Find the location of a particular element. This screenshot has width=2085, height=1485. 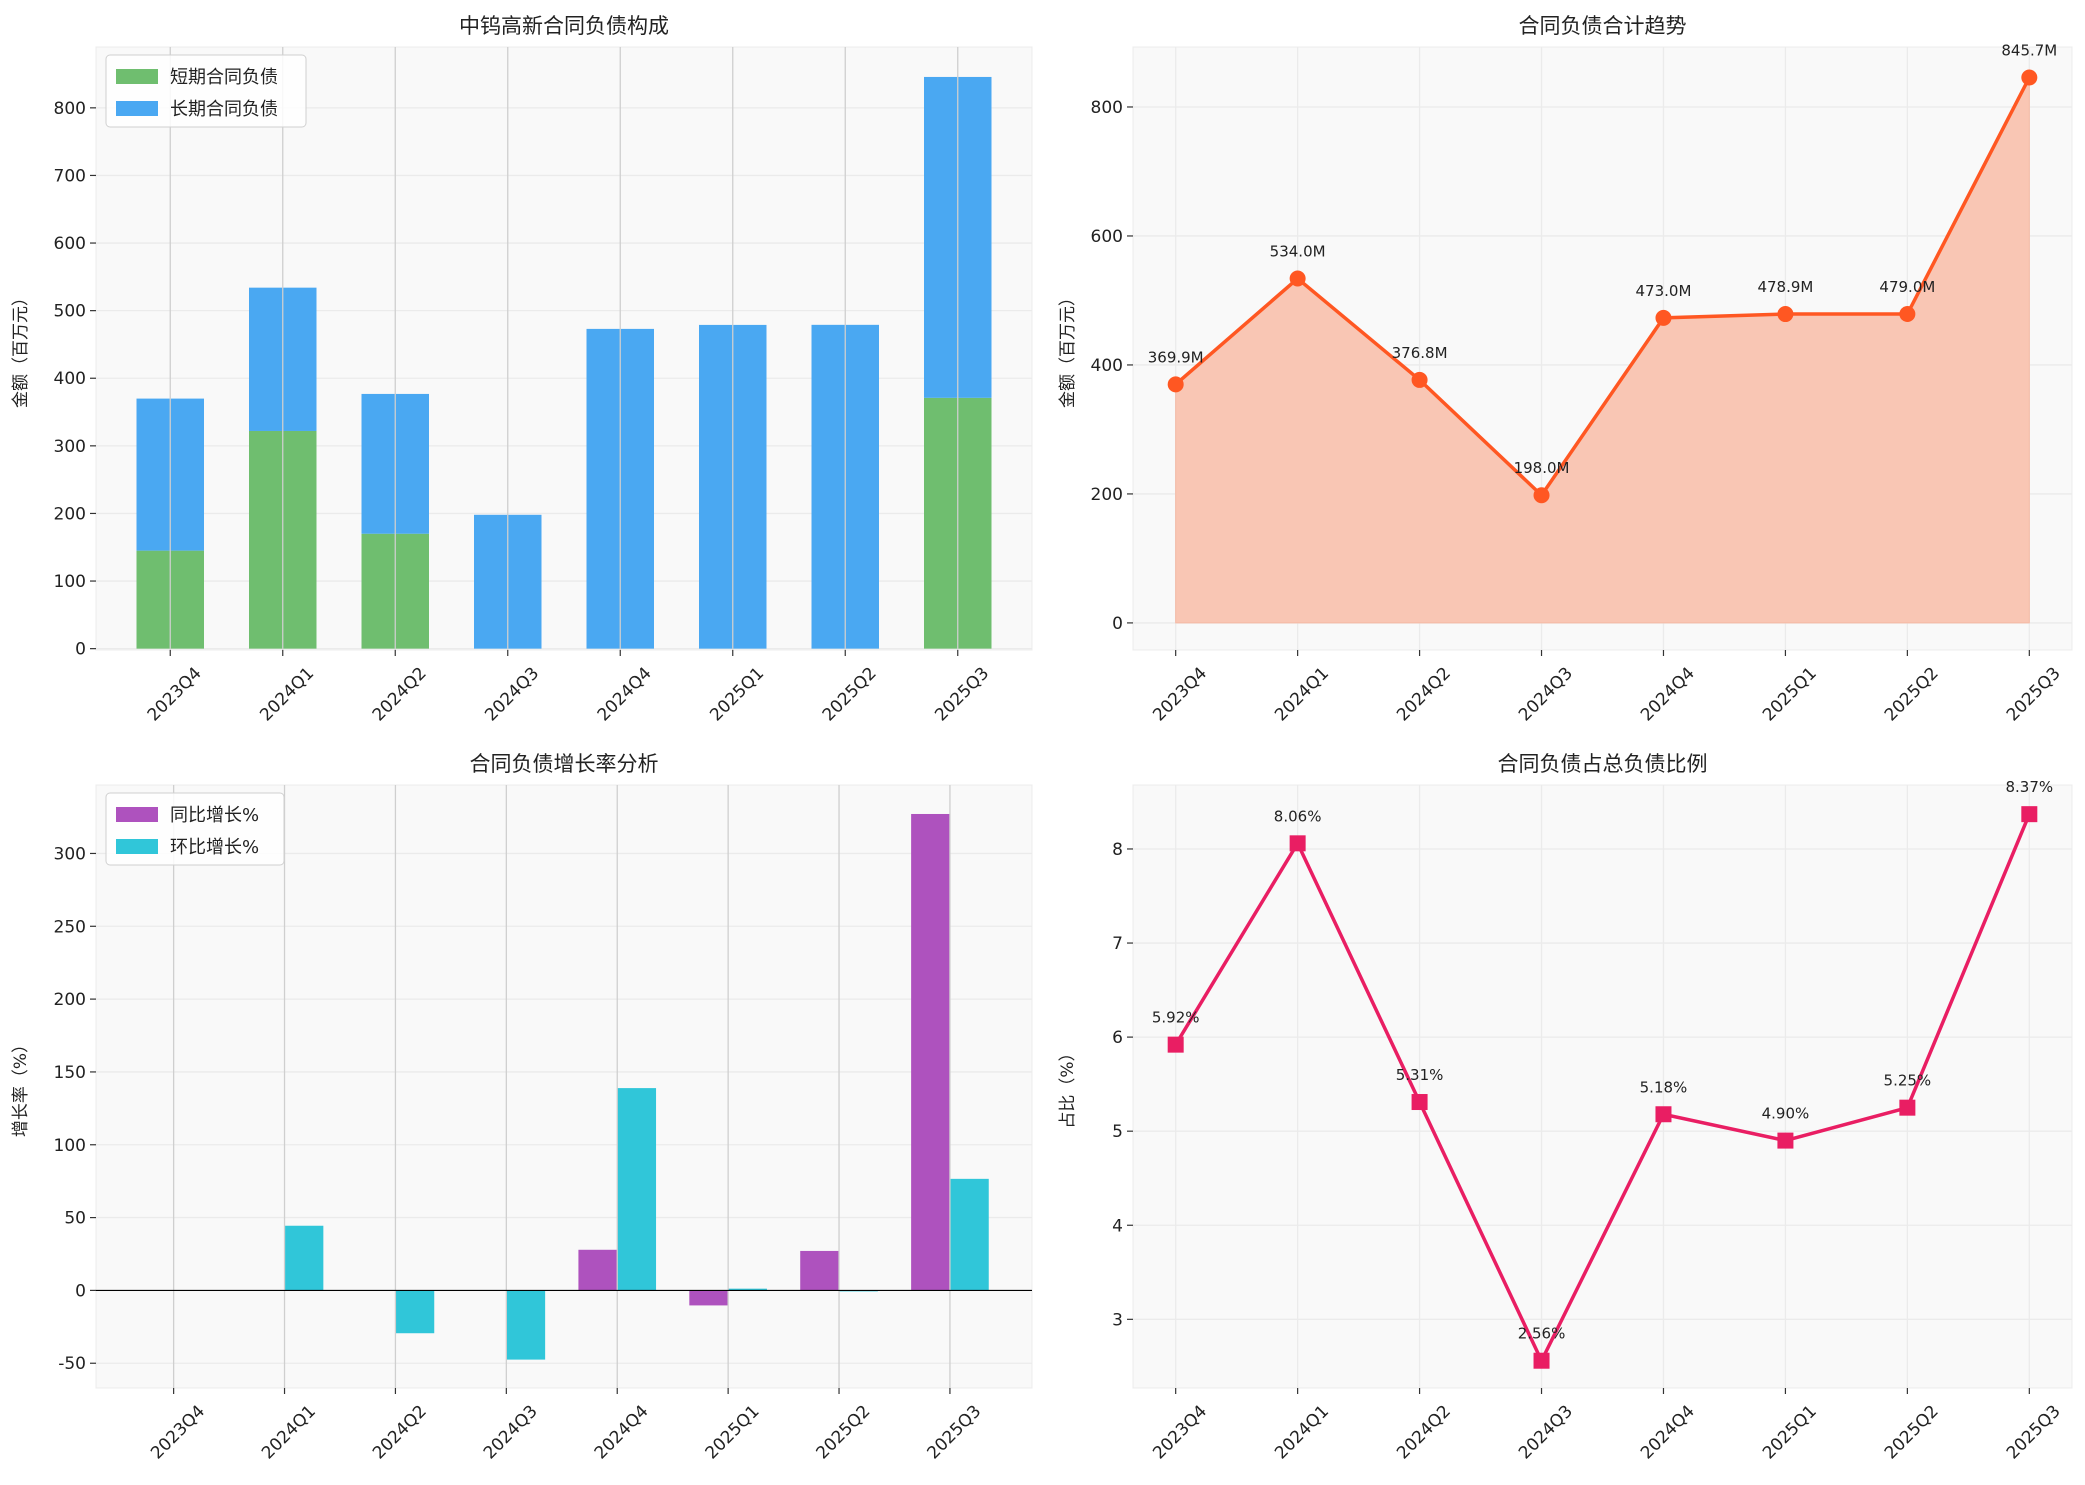

chart-title: 合同负债合计趋势 is located at coordinates (1603, 26).